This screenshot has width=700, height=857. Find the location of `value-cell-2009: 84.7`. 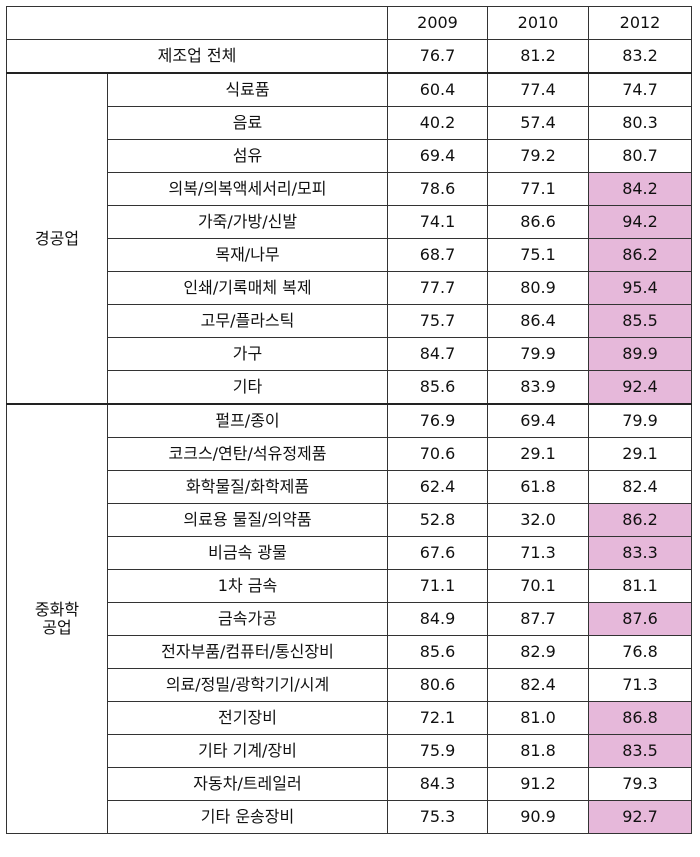

value-cell-2009: 84.7 is located at coordinates (437, 354).